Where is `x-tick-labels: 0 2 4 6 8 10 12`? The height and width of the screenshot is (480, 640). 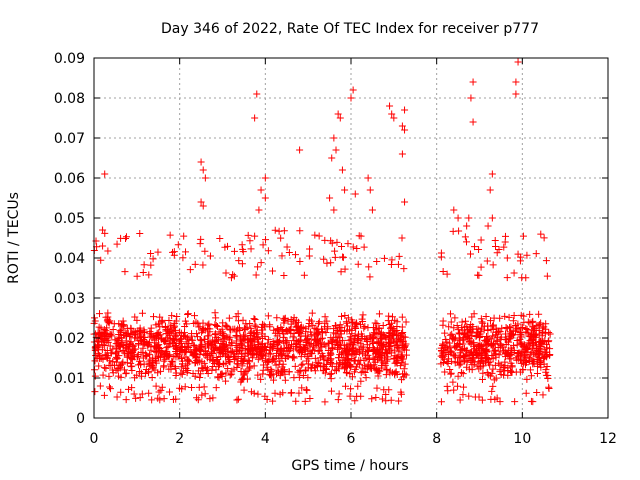
x-tick-labels: 0 2 4 6 8 10 12 is located at coordinates (353, 439).